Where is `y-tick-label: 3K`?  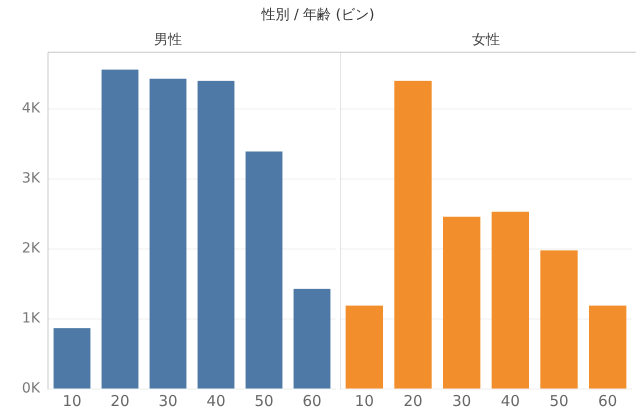 y-tick-label: 3K is located at coordinates (31, 178).